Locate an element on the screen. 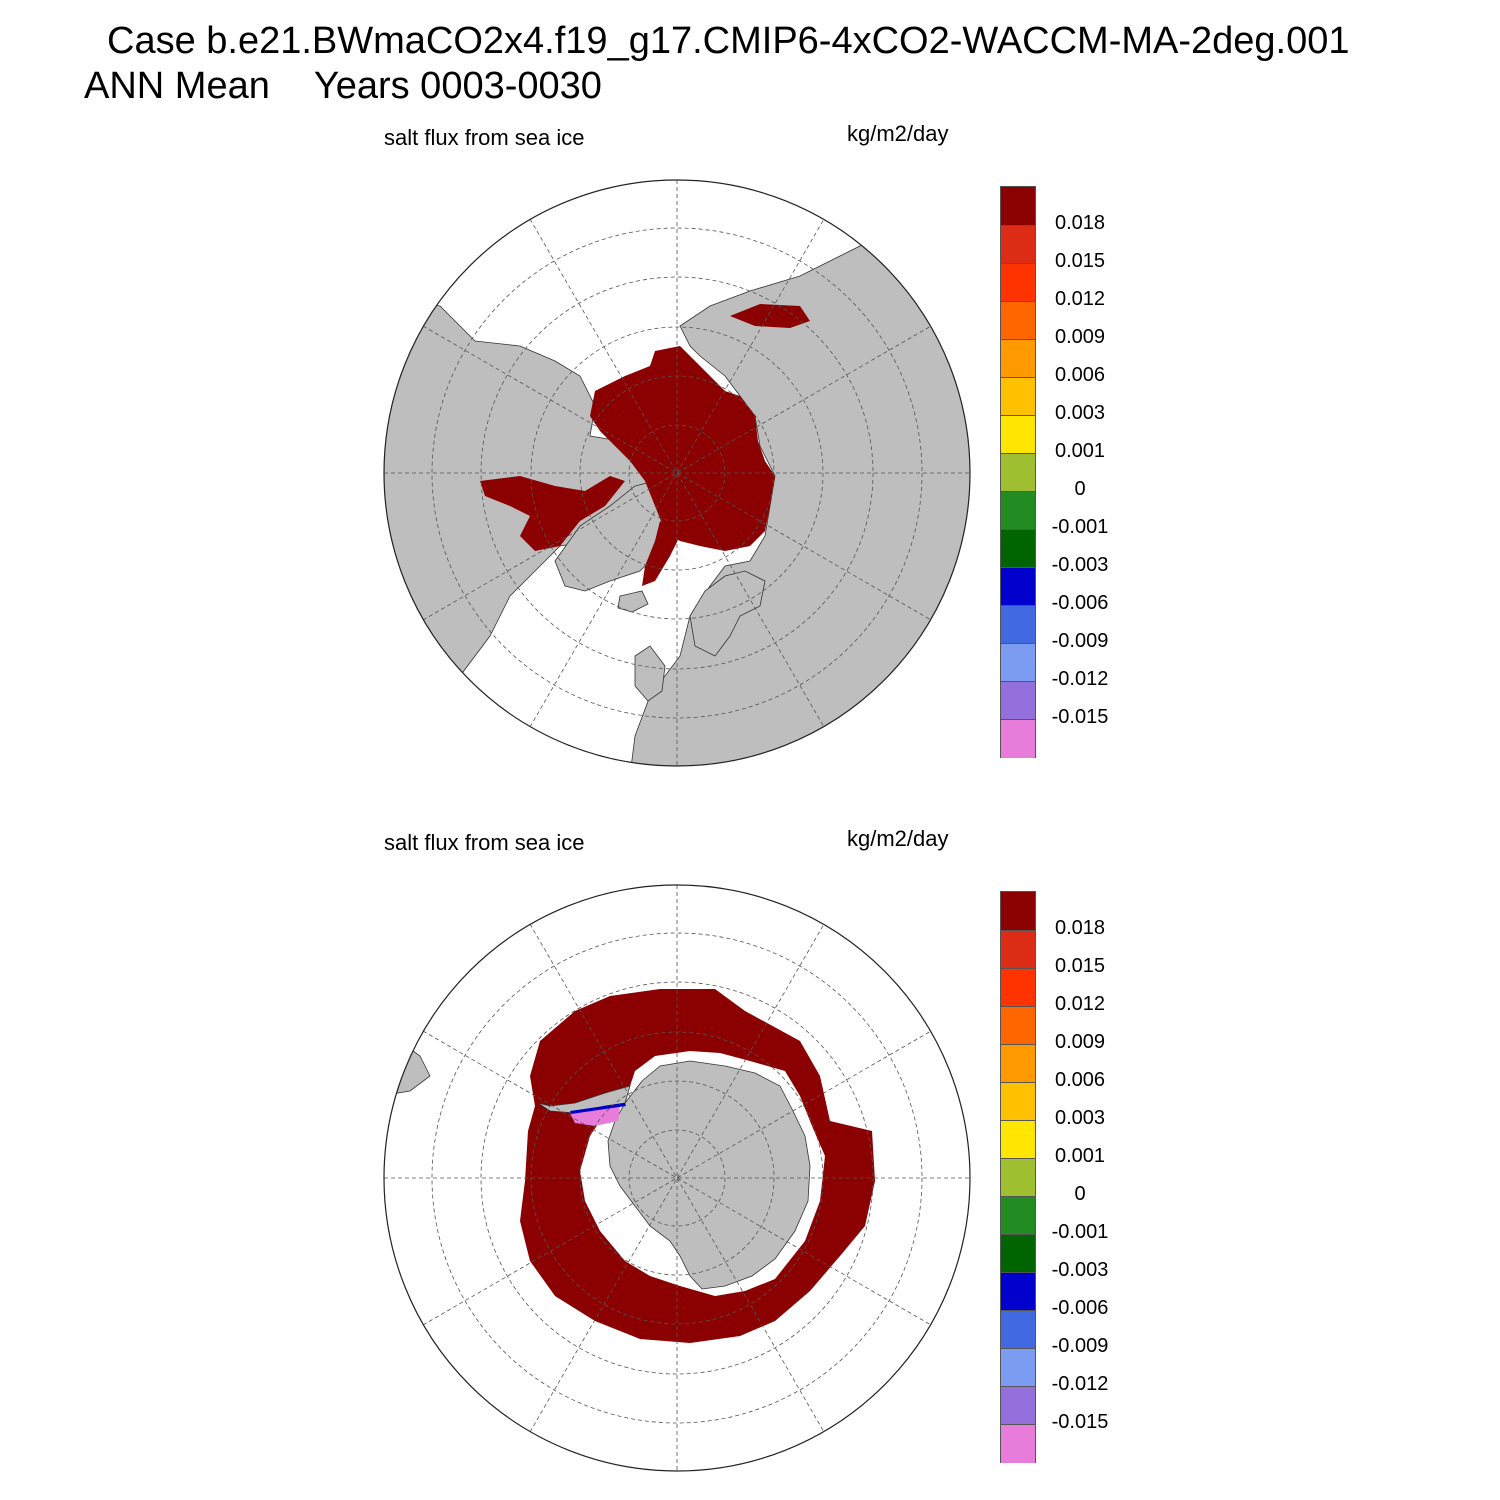 The height and width of the screenshot is (1500, 1500). north-sea-ice-arctic is located at coordinates (682, 448).